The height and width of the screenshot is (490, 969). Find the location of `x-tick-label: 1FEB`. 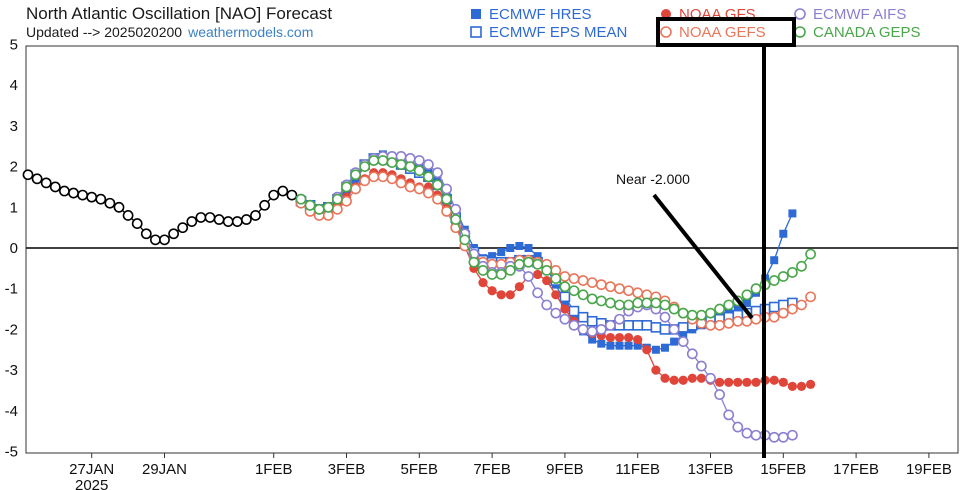

x-tick-label: 1FEB is located at coordinates (274, 469).